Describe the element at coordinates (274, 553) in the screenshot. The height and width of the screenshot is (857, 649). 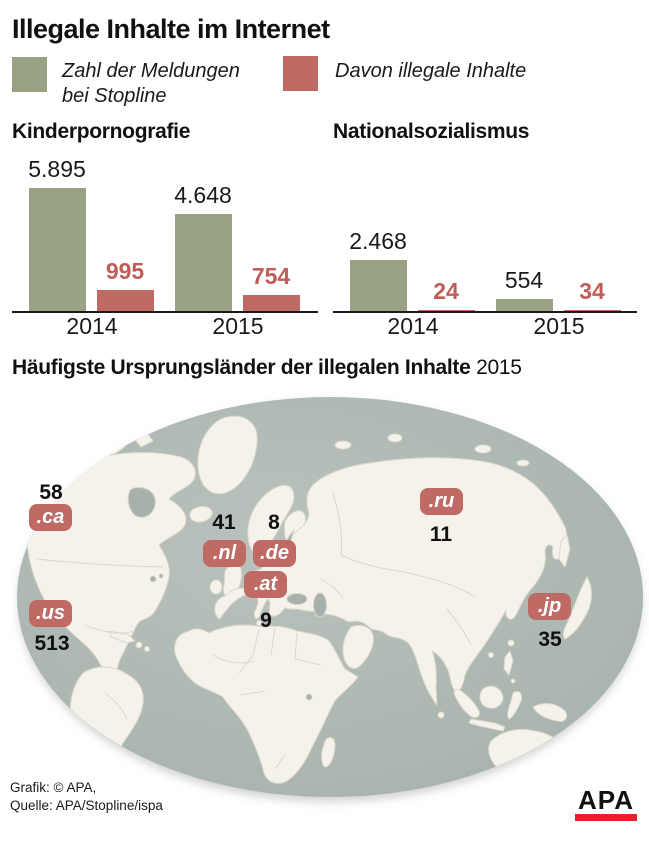
I see `map-badge-de: .de` at that location.